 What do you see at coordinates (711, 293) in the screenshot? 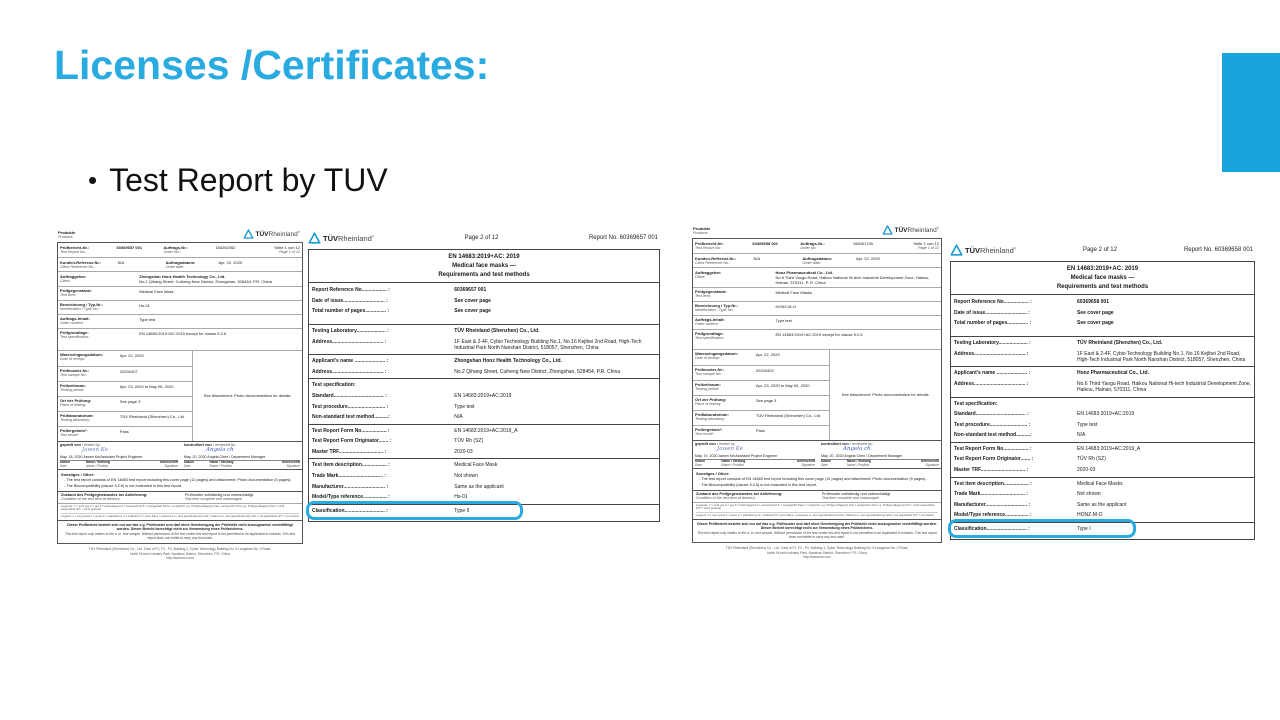
I see `test-item-label: Prüfgegenstand: Test item:` at bounding box center [711, 293].